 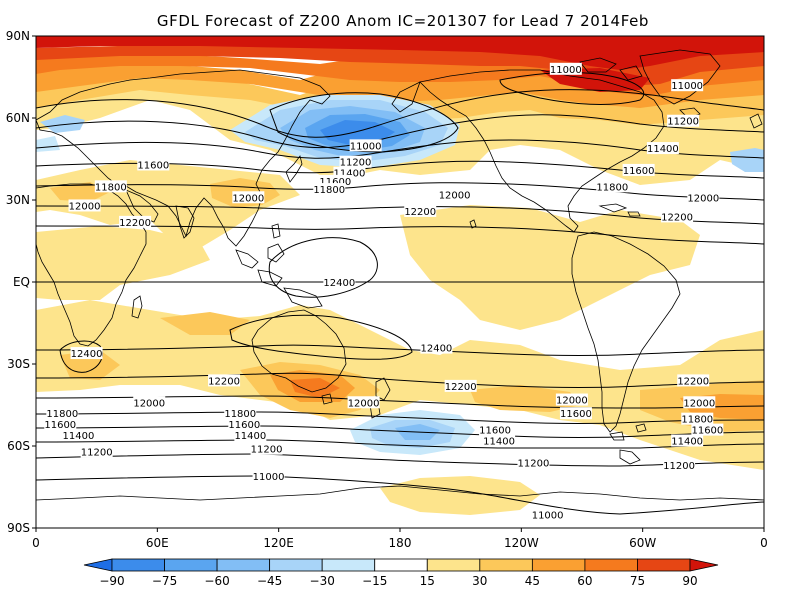 I want to click on lat-tick-label: 30N, so click(x=18, y=200).